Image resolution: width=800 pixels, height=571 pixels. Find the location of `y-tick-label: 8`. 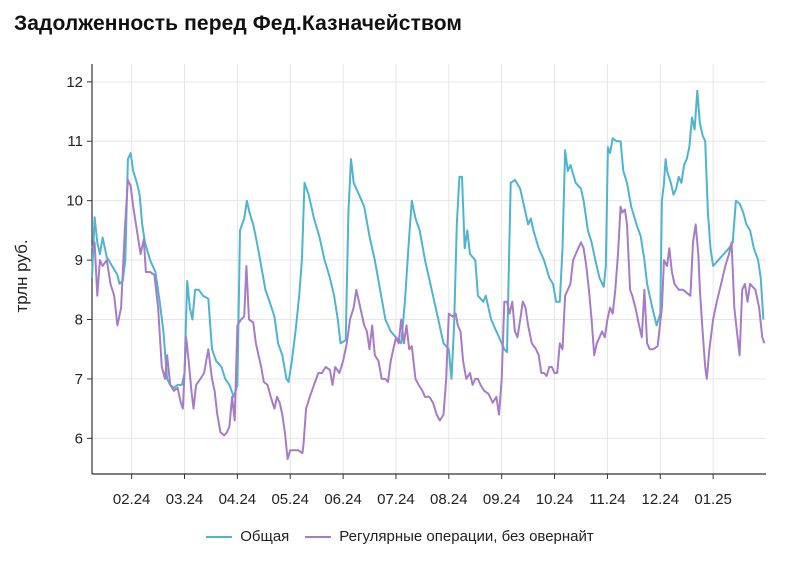

y-tick-label: 8 is located at coordinates (79, 320).